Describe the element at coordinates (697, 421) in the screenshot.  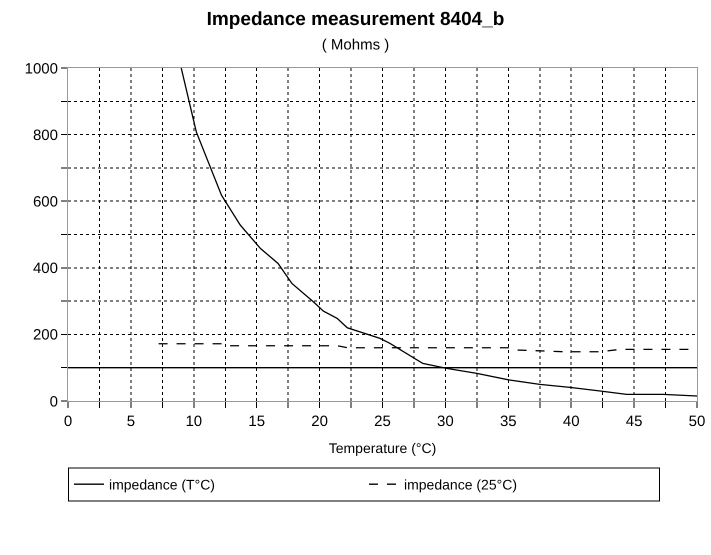
I see `x-tick-label: 50` at that location.